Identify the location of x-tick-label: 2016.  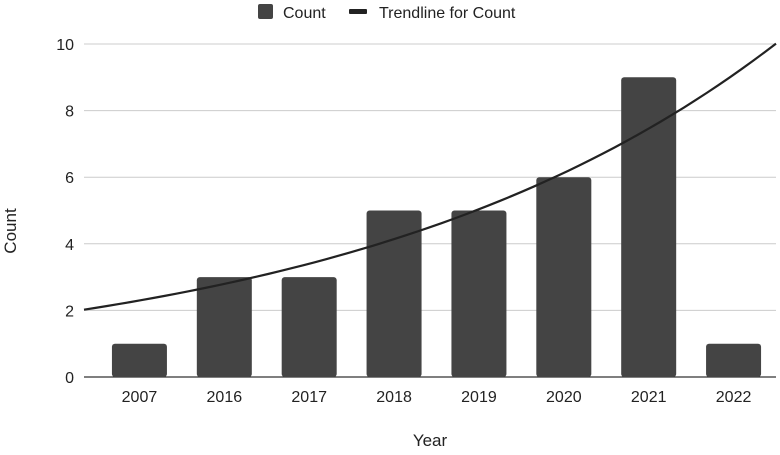
(225, 397).